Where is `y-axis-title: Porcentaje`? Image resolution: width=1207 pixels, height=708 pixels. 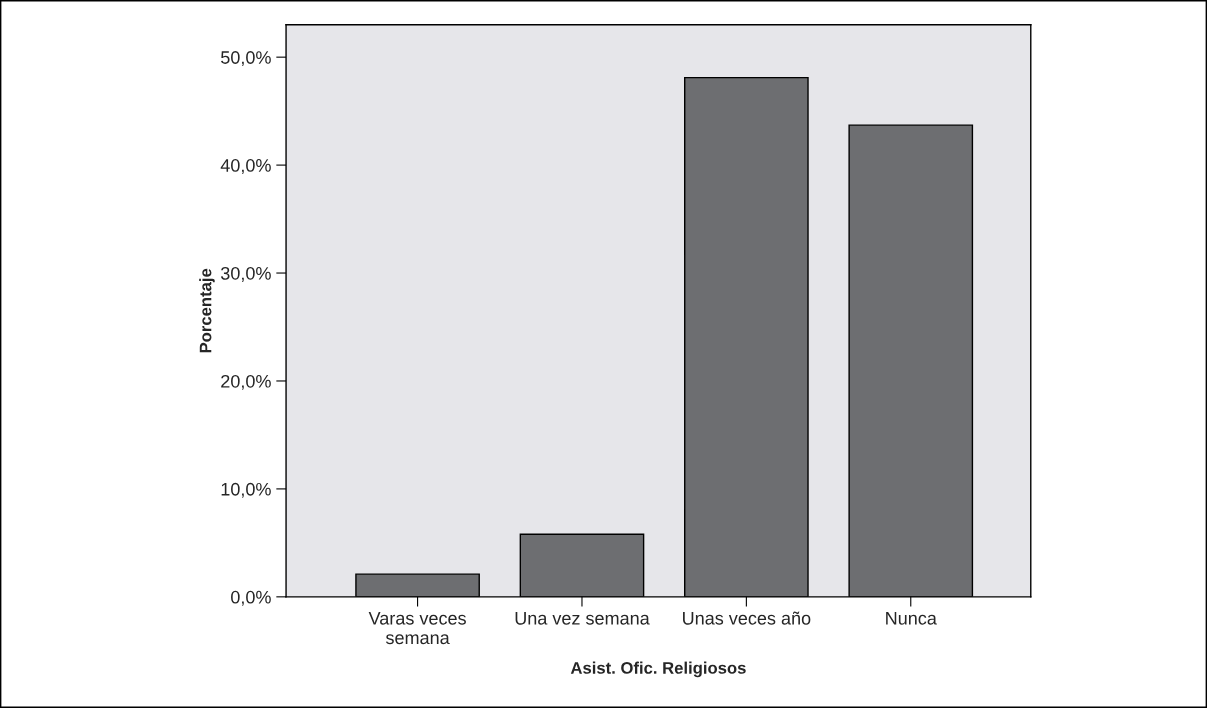
y-axis-title: Porcentaje is located at coordinates (207, 310).